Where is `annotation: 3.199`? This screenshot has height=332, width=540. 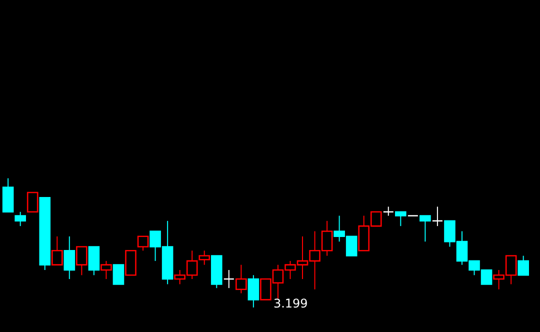
annotation: 3.199 is located at coordinates (290, 303).